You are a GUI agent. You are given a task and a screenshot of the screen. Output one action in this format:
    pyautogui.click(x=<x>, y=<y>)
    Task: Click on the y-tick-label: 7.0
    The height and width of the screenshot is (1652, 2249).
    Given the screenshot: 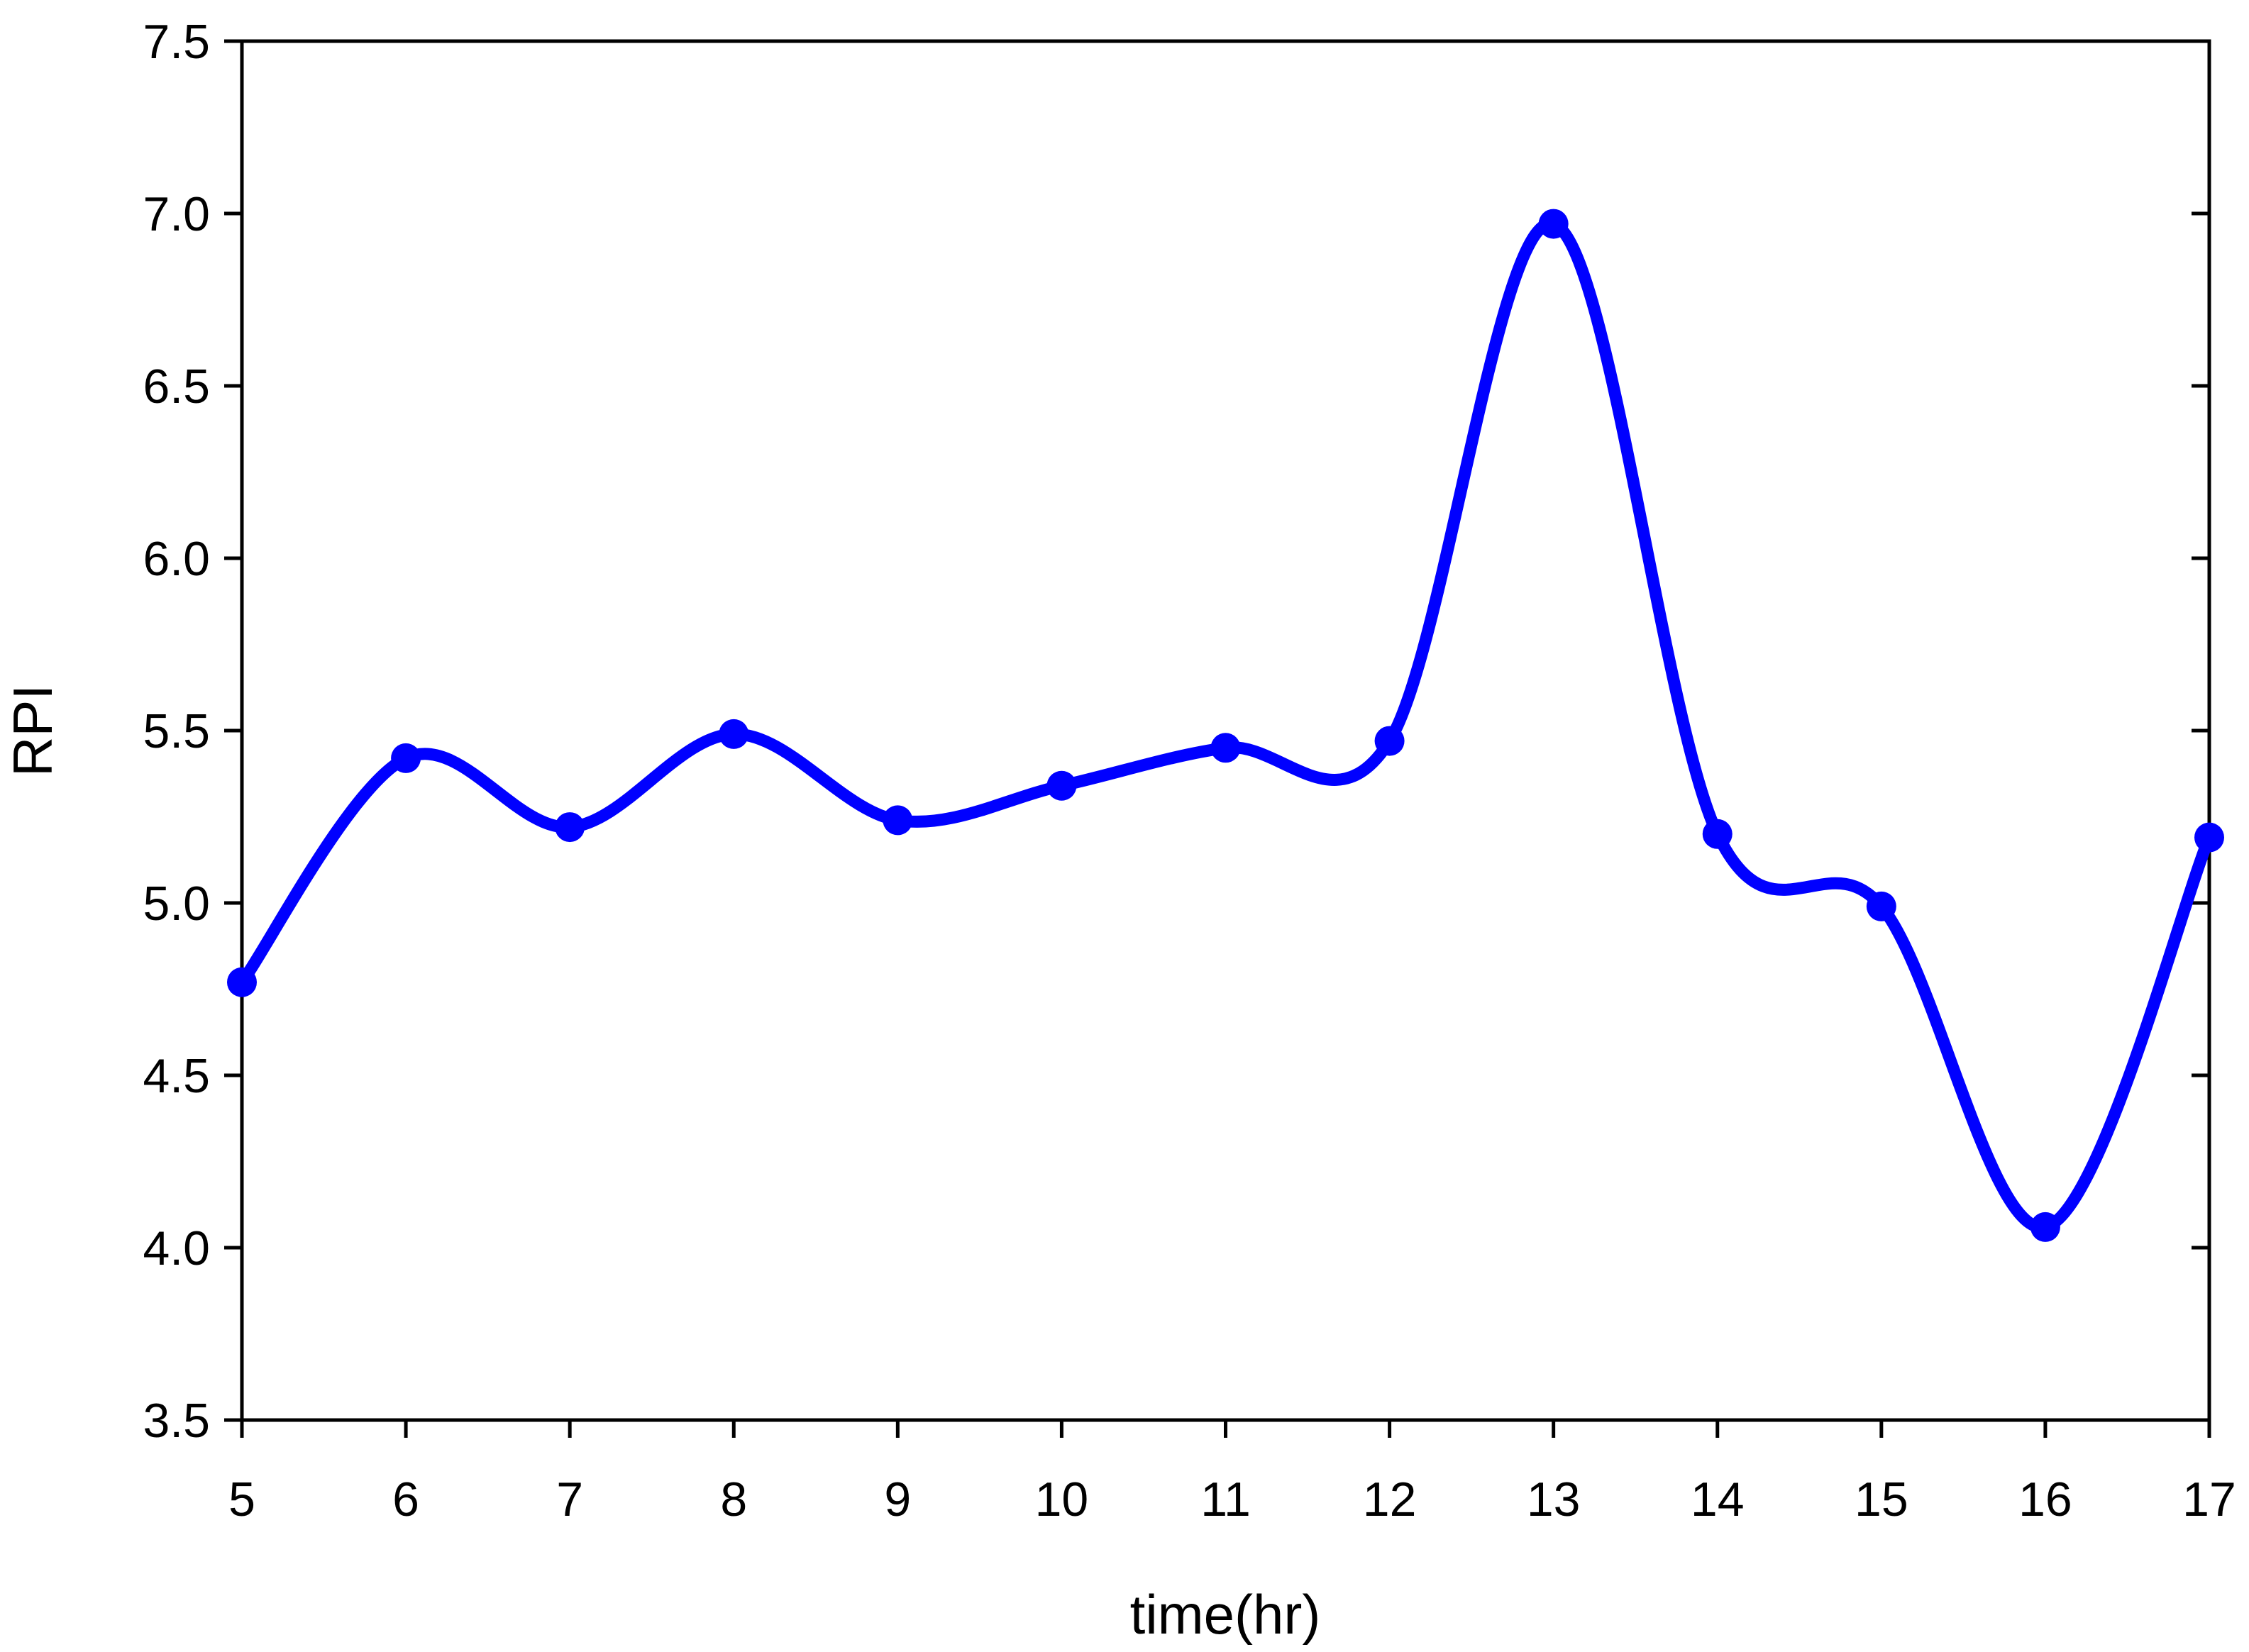 What is the action you would take?
    pyautogui.click(x=177, y=214)
    